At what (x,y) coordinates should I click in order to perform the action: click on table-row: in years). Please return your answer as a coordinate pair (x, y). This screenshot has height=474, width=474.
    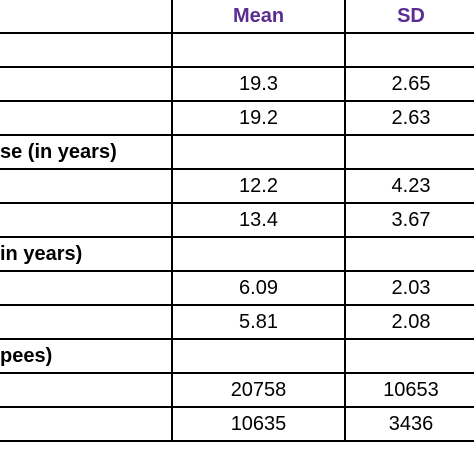
    Looking at the image, I should click on (237, 254).